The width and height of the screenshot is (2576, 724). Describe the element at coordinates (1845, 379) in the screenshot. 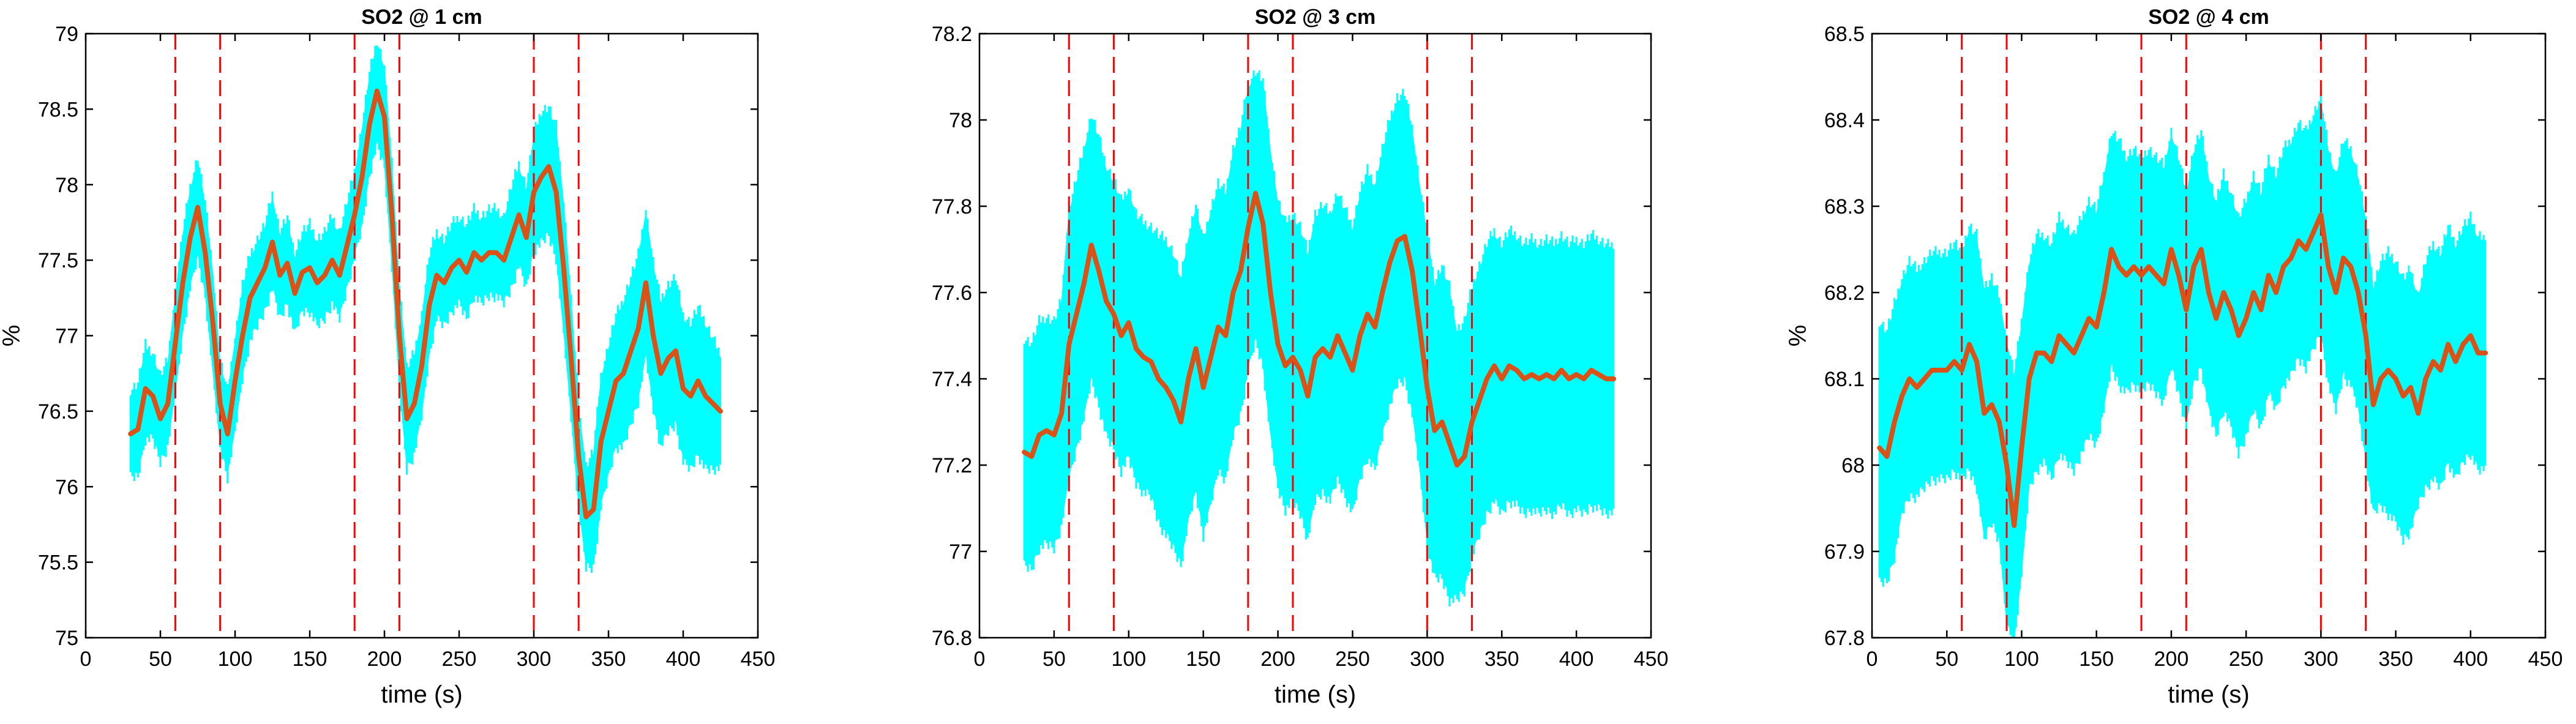

I see `y-tick-label: 68.1` at that location.